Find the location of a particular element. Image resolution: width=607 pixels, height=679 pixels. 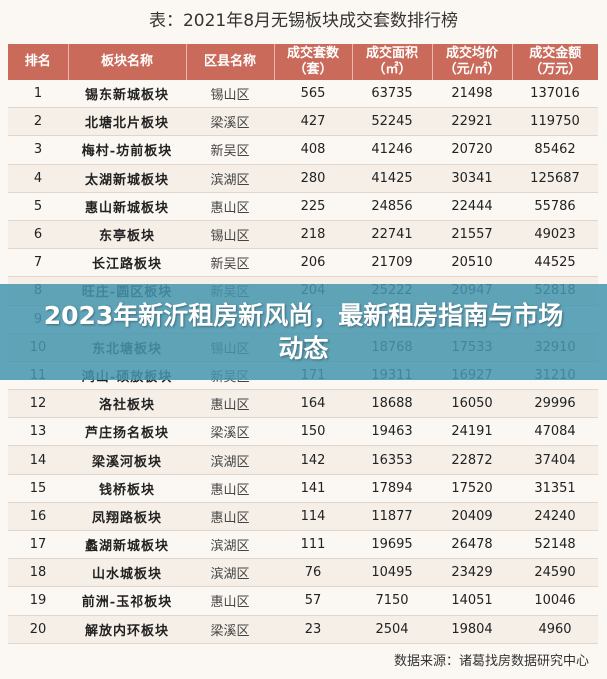

avg-price-cell: 17520 is located at coordinates (472, 488).